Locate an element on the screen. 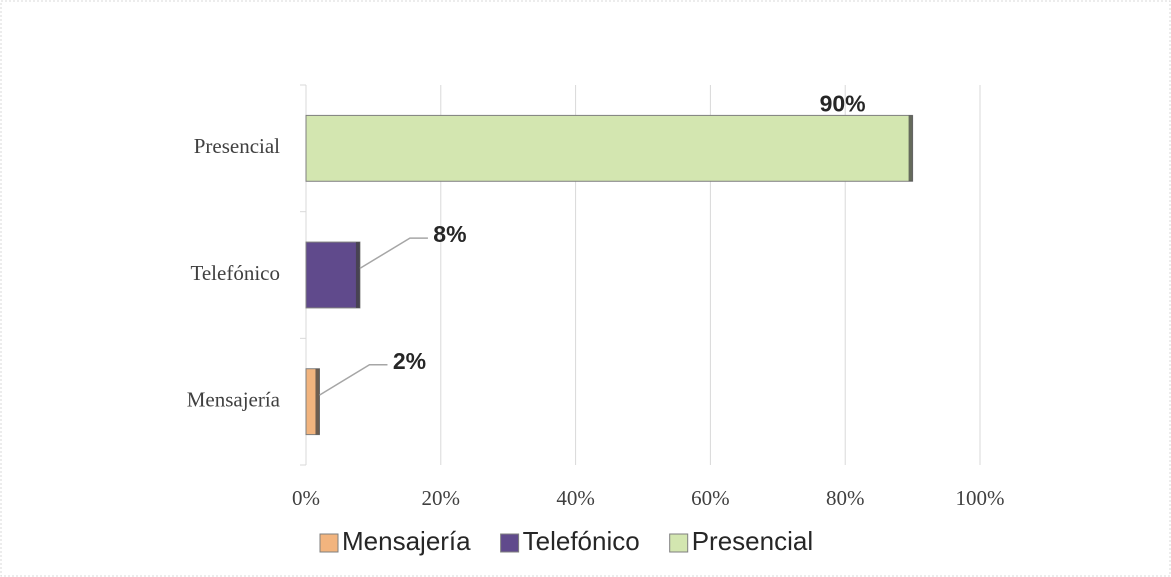  y-tick-label: Telefónico is located at coordinates (236, 273).